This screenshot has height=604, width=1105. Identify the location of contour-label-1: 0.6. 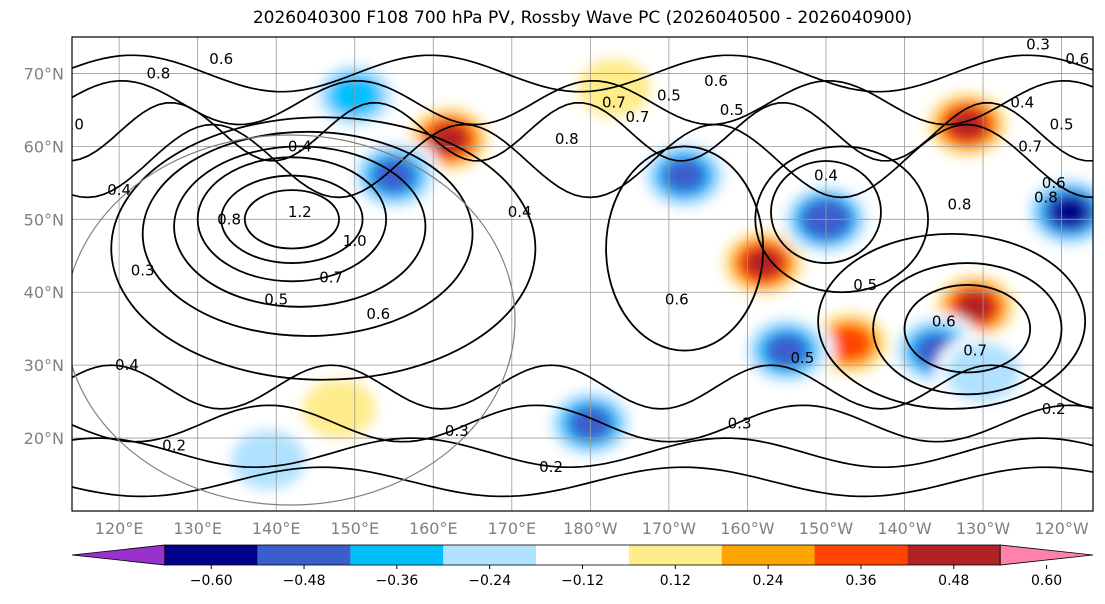
(221, 59).